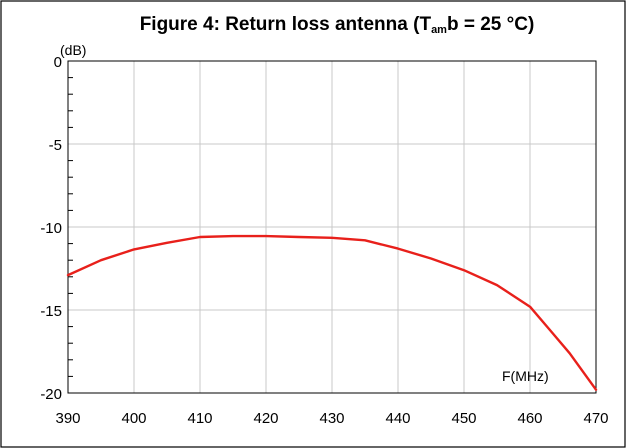 Image resolution: width=626 pixels, height=448 pixels. I want to click on y-tick-labels: 0 -5 -10 -15 -20, so click(51, 228).